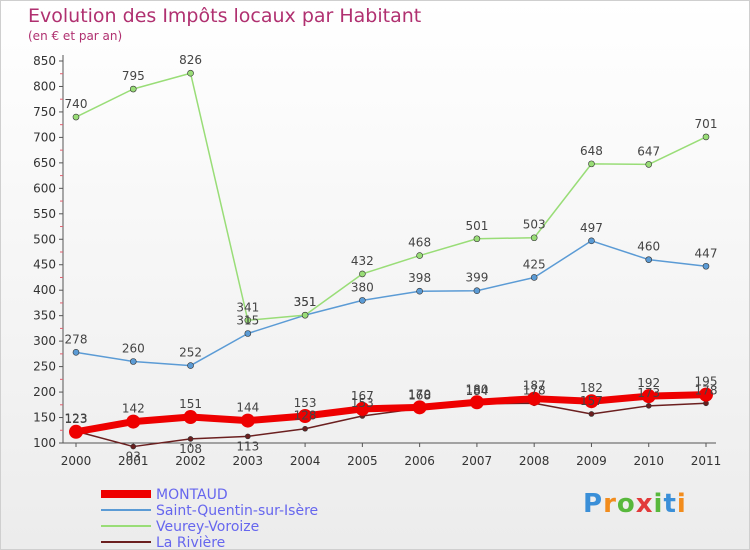 The width and height of the screenshot is (750, 550). What do you see at coordinates (44, 418) in the screenshot?
I see `y-tick-label: 150` at bounding box center [44, 418].